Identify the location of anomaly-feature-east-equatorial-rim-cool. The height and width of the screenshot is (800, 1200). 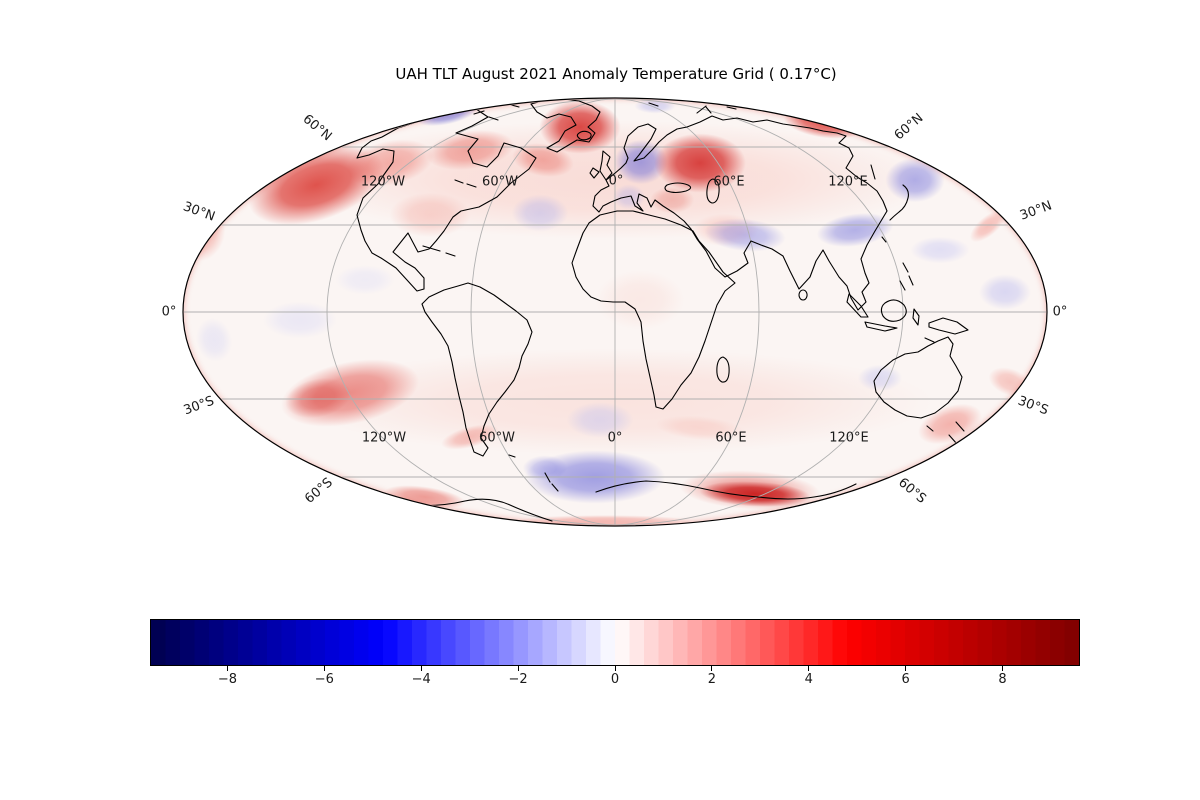
(1005, 292).